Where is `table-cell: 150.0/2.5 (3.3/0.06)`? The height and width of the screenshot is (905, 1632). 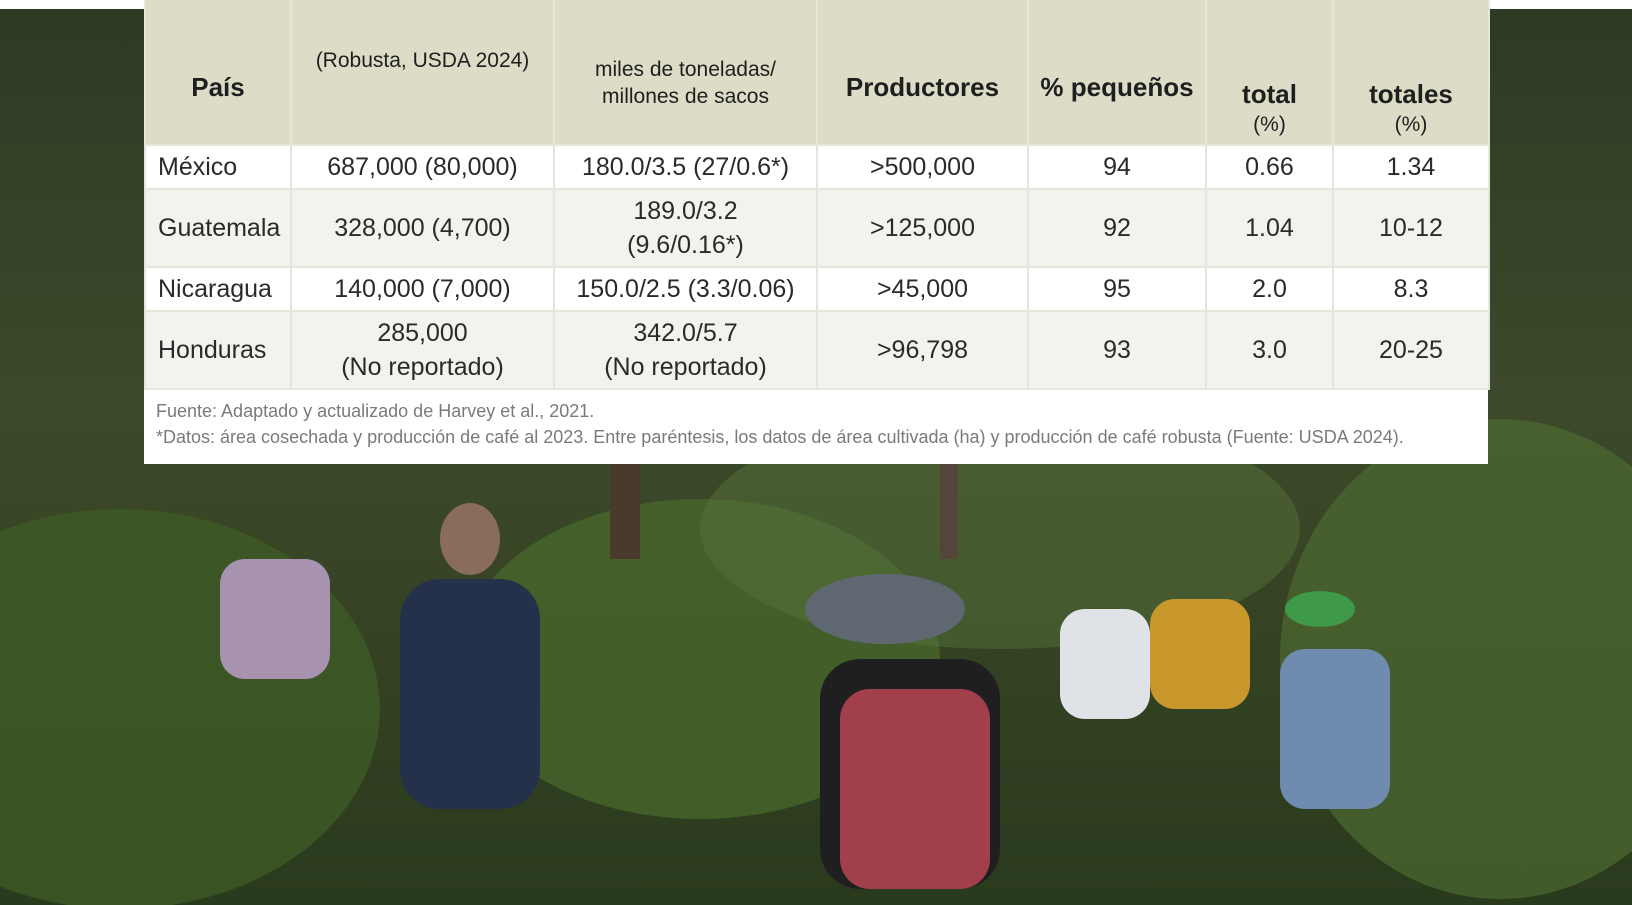 table-cell: 150.0/2.5 (3.3/0.06) is located at coordinates (685, 289).